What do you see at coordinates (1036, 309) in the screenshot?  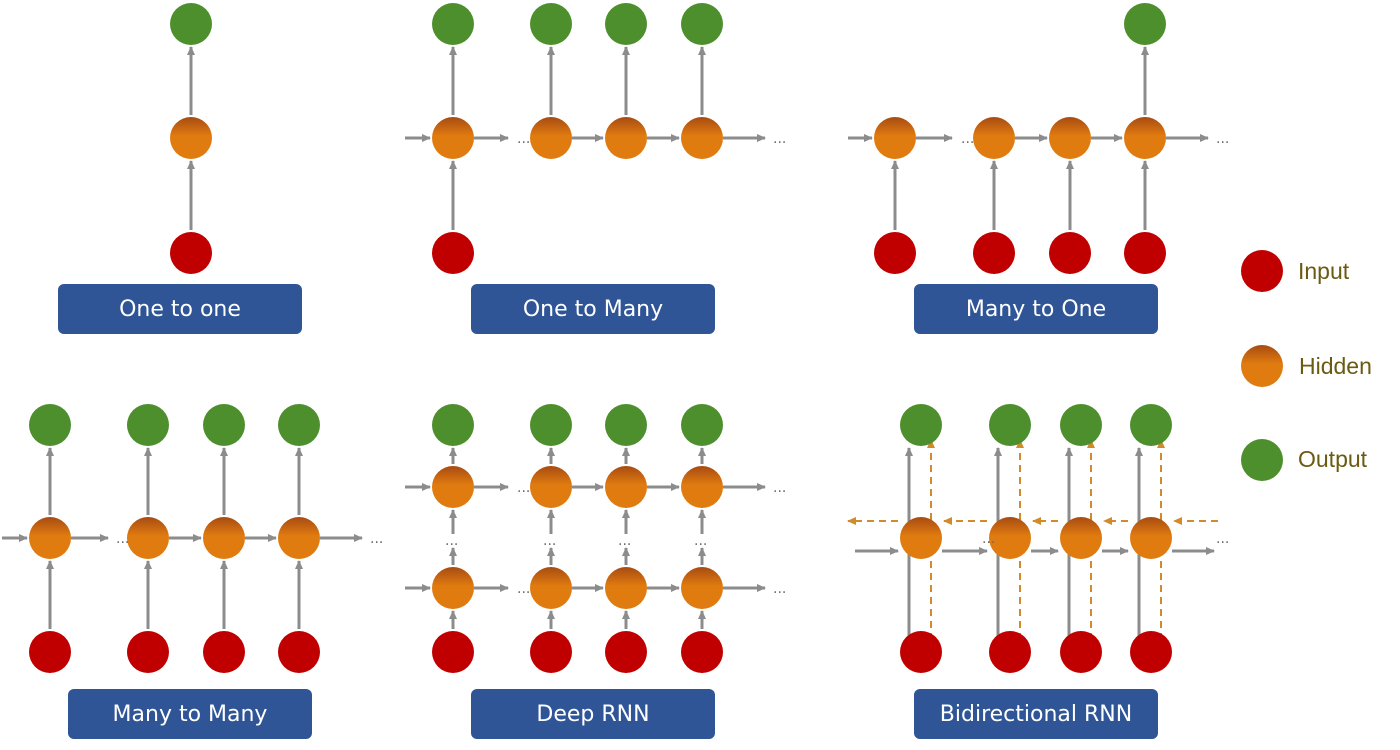 I see `many-to-one-label: Many to One` at bounding box center [1036, 309].